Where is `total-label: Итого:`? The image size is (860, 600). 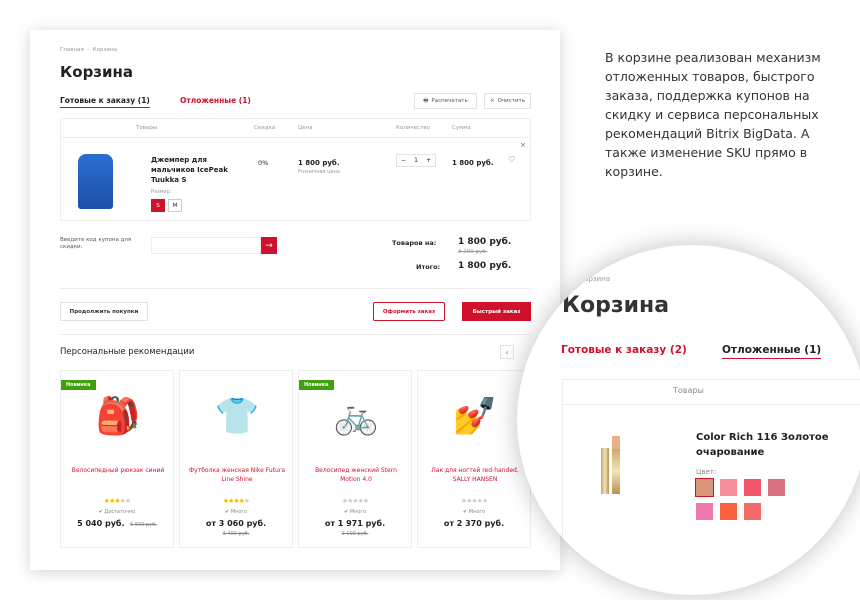
total-label: Итого: is located at coordinates (428, 267).